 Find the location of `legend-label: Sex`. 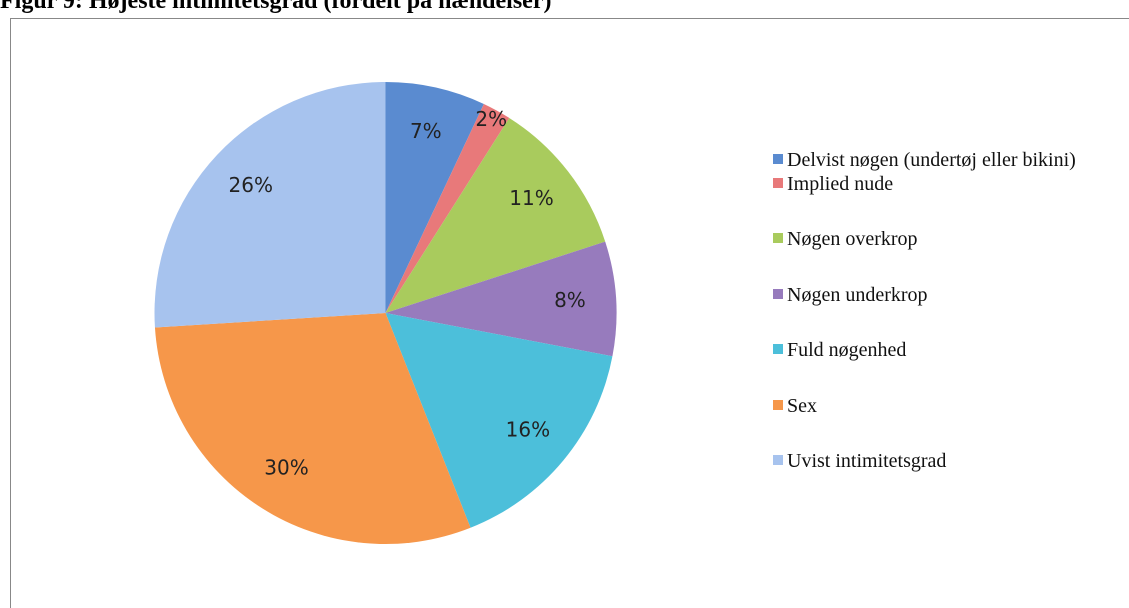

legend-label: Sex is located at coordinates (802, 405).